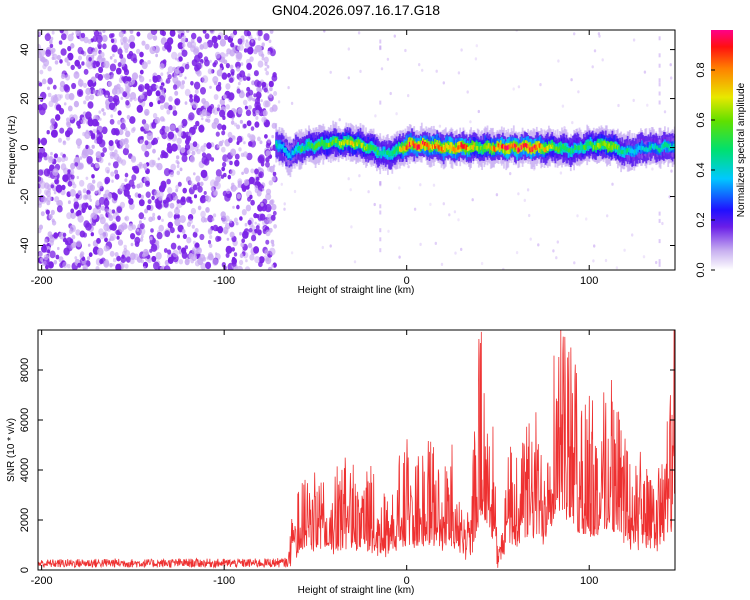 The width and height of the screenshot is (750, 600). I want to click on y-tick-label: 8000, so click(25, 370).